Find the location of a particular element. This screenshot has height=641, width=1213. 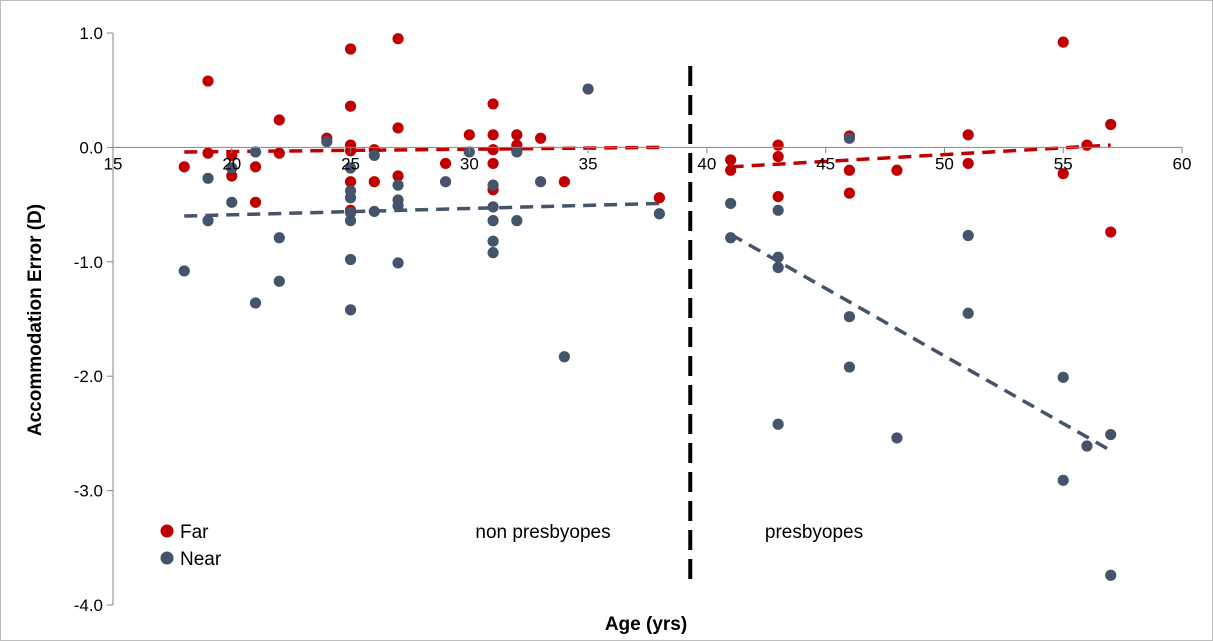

x-tick-label: 20 is located at coordinates (231, 163).